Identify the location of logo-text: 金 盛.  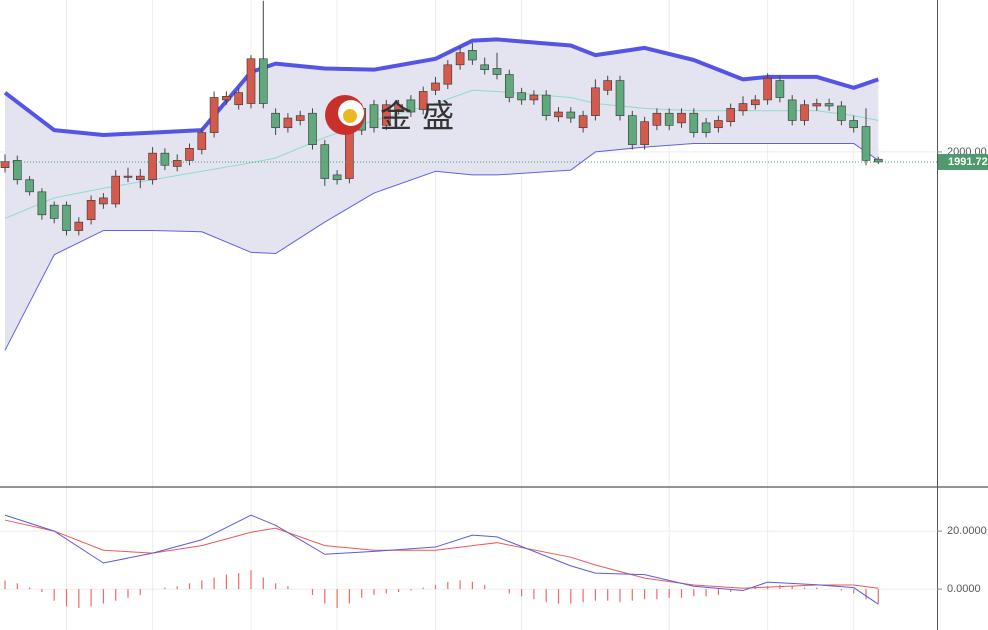
(417, 116).